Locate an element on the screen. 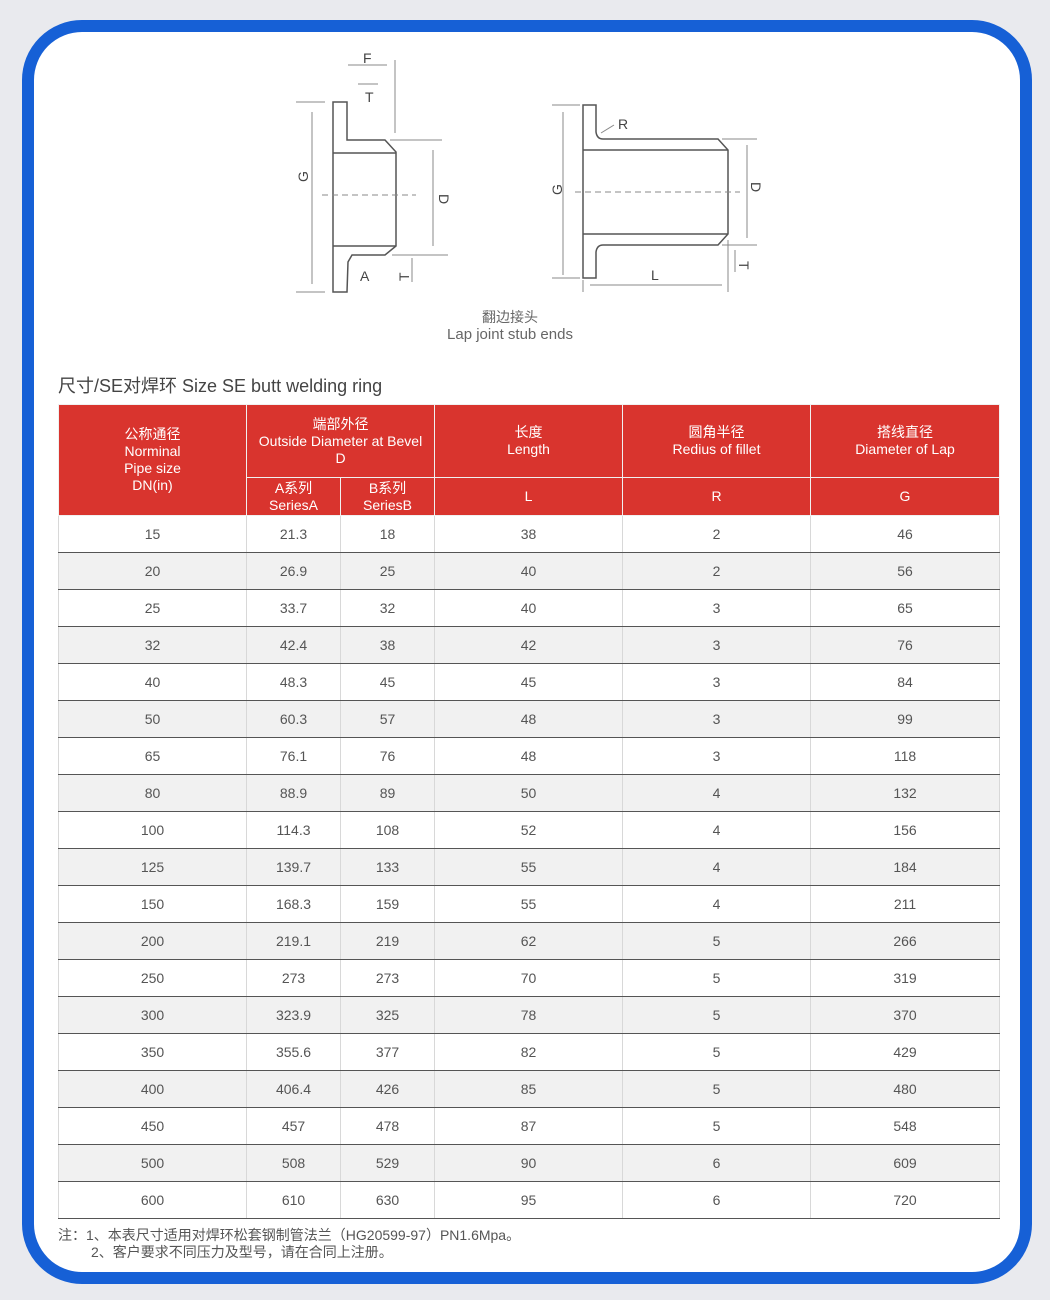 The width and height of the screenshot is (1050, 1300). cell-length: 48 is located at coordinates (528, 756).